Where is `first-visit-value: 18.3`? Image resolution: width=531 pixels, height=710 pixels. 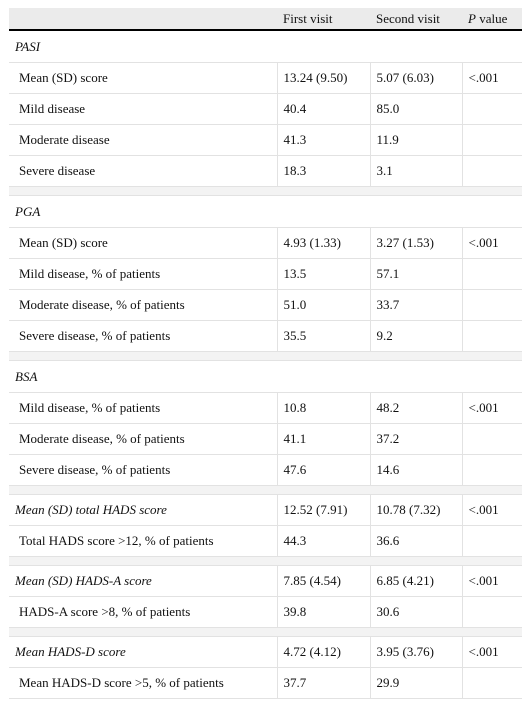 first-visit-value: 18.3 is located at coordinates (323, 171).